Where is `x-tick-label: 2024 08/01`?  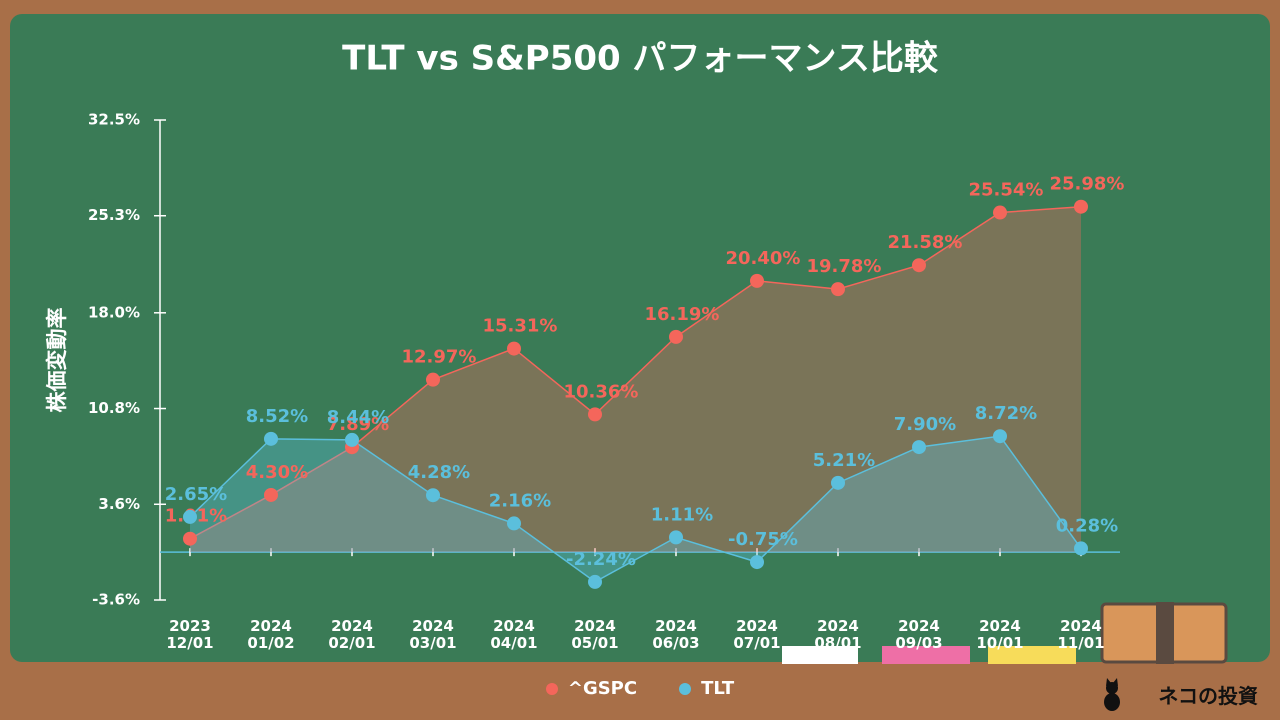
x-tick-label: 2024 08/01 is located at coordinates (838, 634).